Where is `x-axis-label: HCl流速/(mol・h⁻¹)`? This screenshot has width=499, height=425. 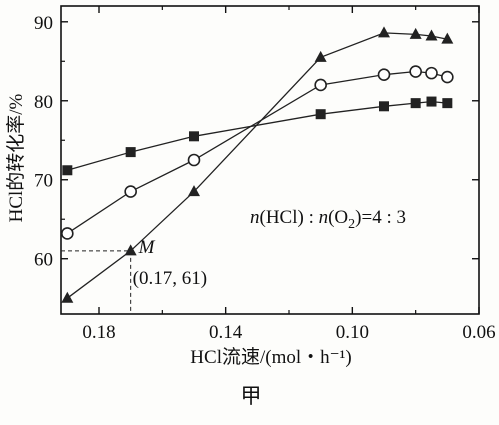 x-axis-label: HCl流速/(mol・h⁻¹) is located at coordinates (270, 357).